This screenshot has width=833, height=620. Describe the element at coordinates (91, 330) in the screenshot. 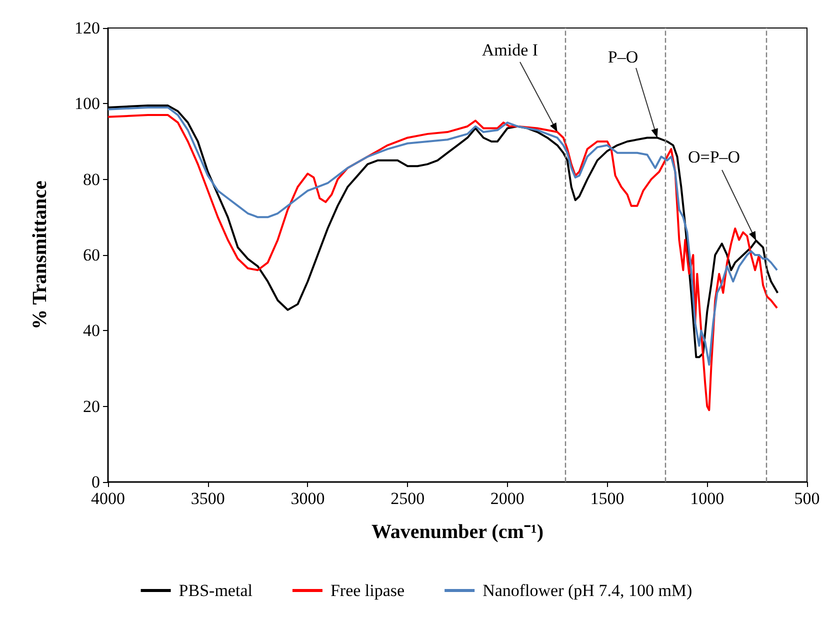

I see `y-tick-label: 40` at that location.